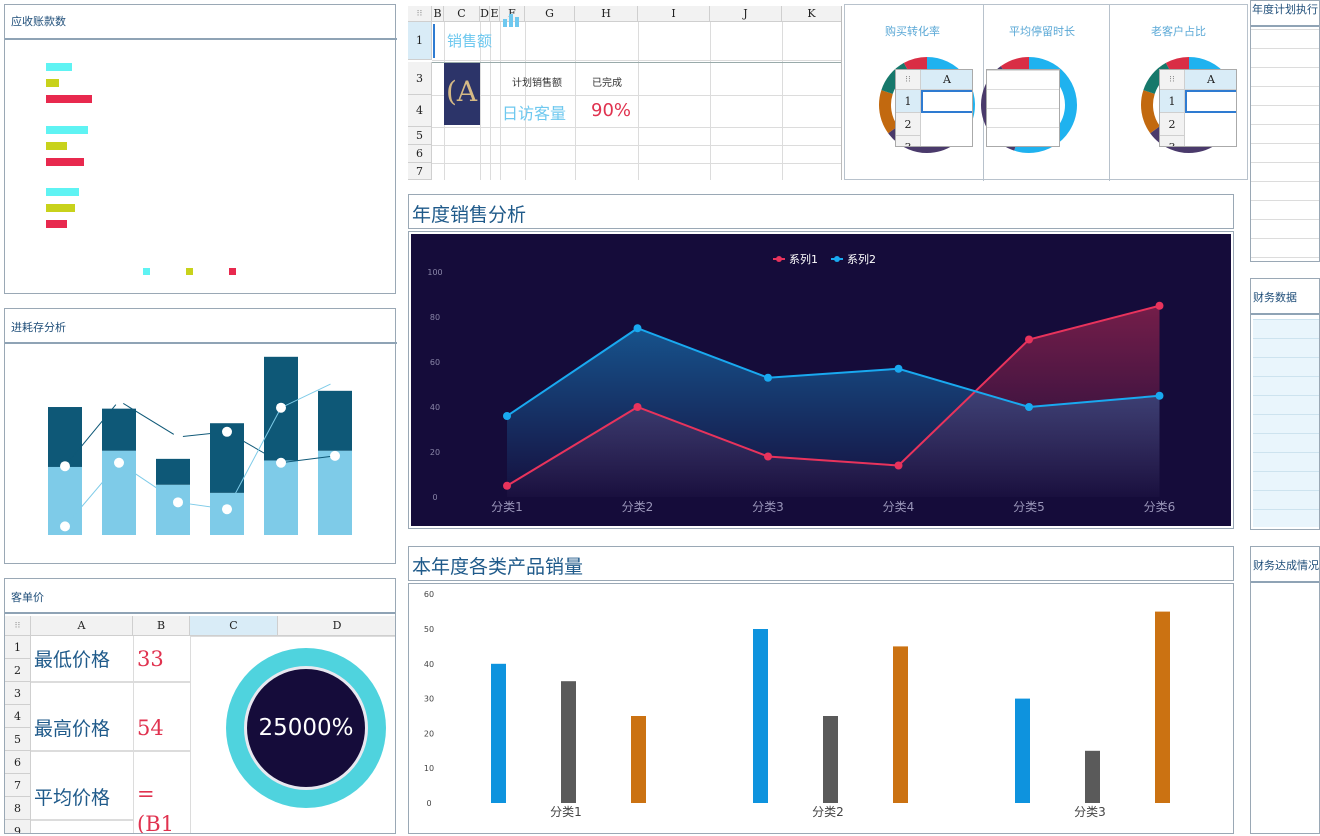 The height and width of the screenshot is (836, 1320). Describe the element at coordinates (485, 14) in the screenshot. I see `top-col-d: D` at that location.